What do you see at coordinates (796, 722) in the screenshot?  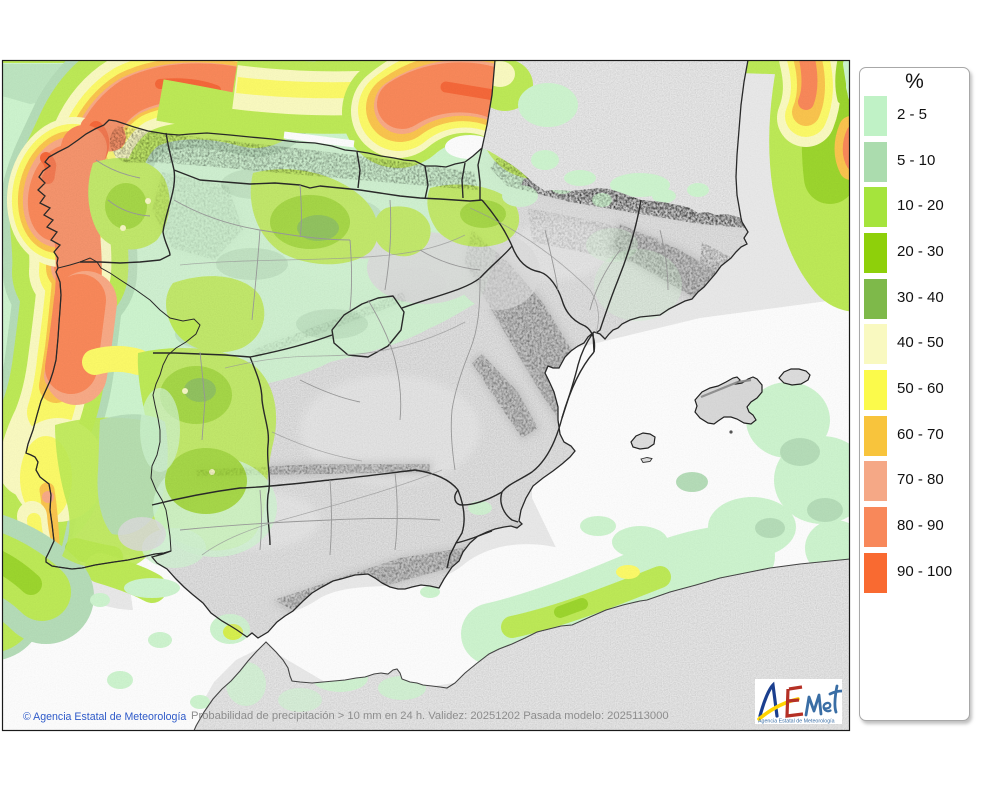 I see `svg-text:Agencia Estatal de Meteorologí: Agencia Estatal de Meteorología` at bounding box center [796, 722].